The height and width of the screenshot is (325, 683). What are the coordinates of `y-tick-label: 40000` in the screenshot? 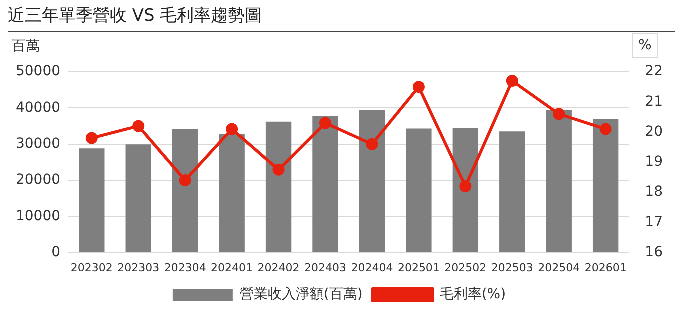 It's located at (38, 108).